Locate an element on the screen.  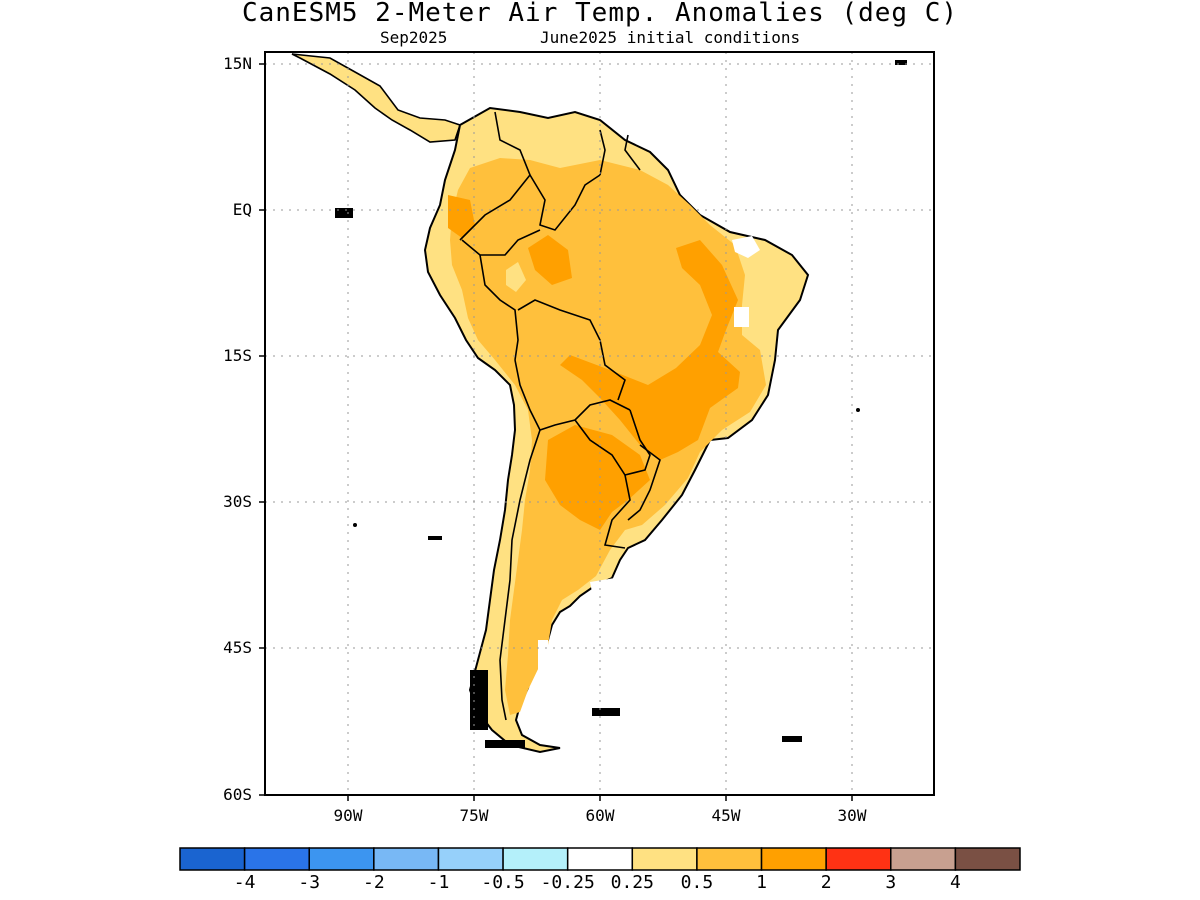
central-america-landmass is located at coordinates (376, 98).